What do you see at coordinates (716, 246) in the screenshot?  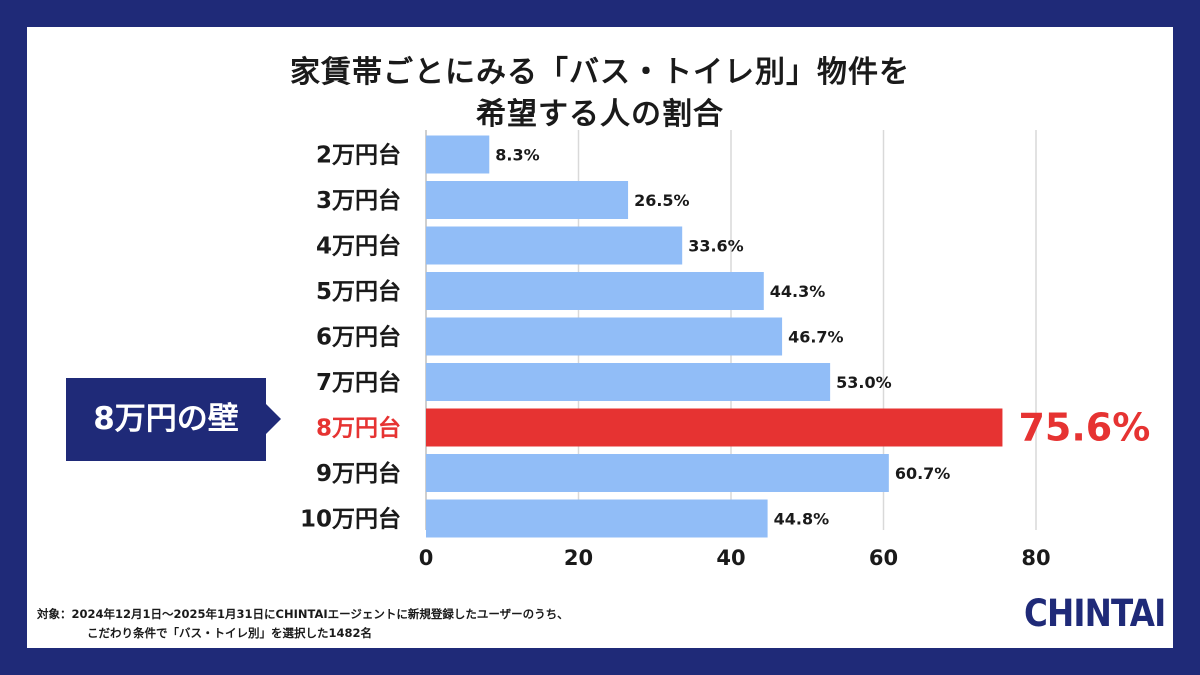 I see `value-label: 33.6%` at bounding box center [716, 246].